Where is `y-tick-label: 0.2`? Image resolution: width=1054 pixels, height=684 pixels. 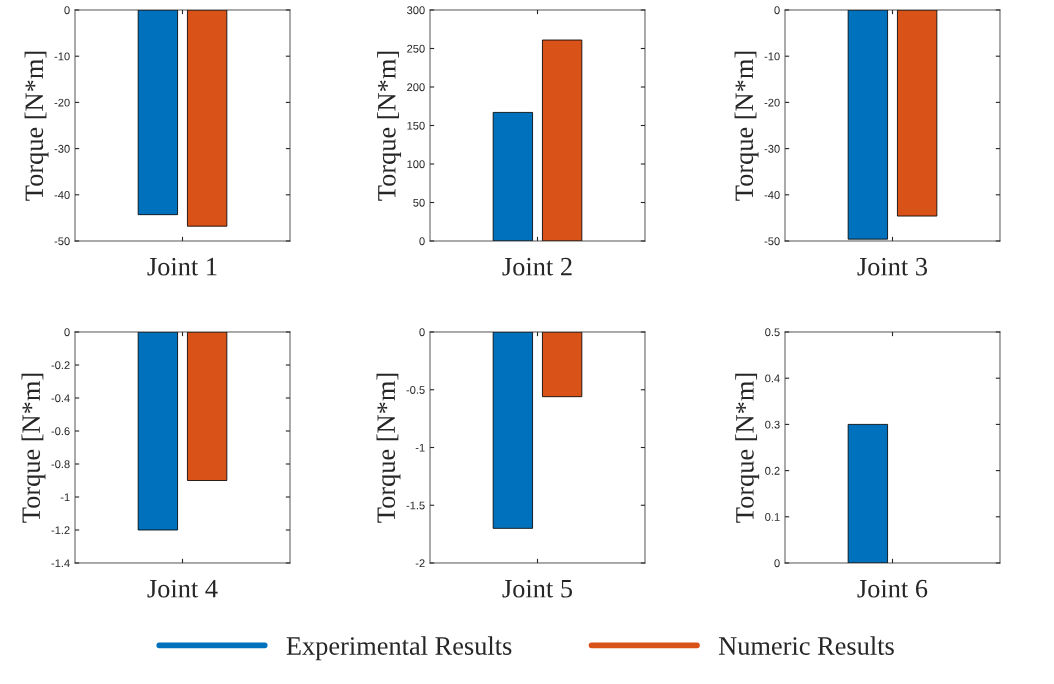
y-tick-label: 0.2 is located at coordinates (772, 470).